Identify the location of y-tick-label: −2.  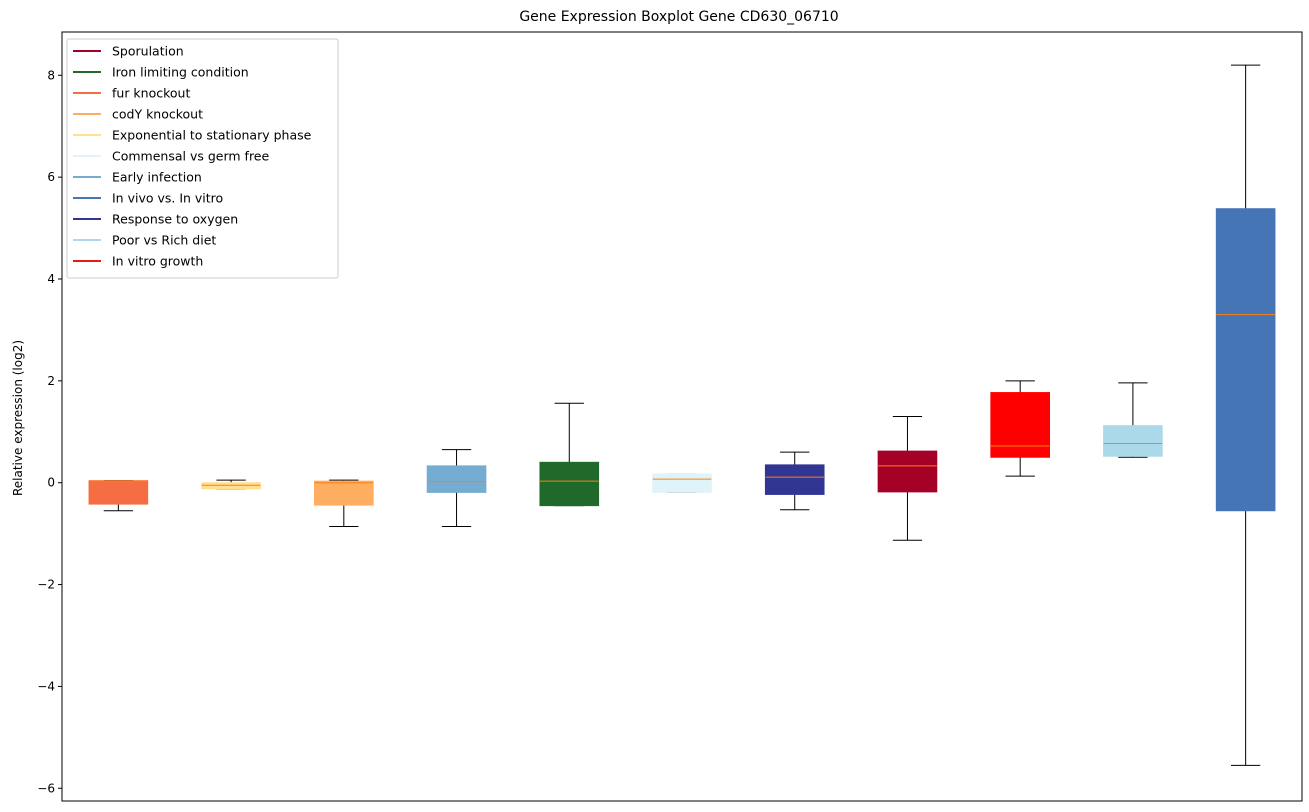
(46, 585).